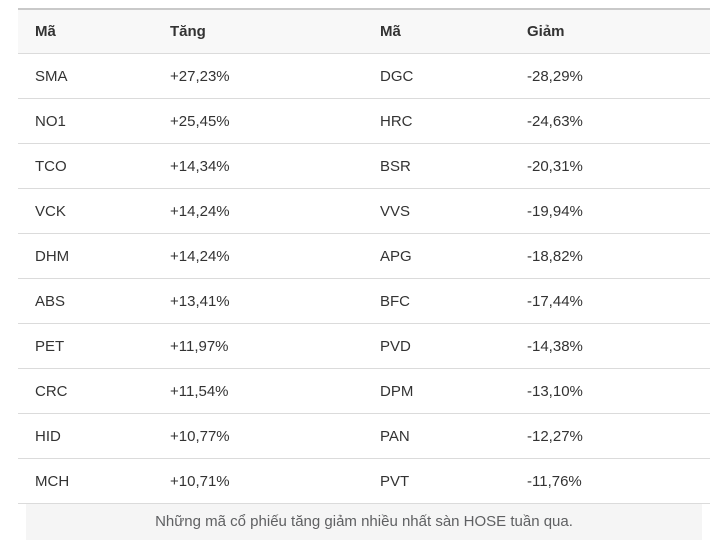  I want to click on table-row: ABS +13,41% BFC -17,44%, so click(364, 301).